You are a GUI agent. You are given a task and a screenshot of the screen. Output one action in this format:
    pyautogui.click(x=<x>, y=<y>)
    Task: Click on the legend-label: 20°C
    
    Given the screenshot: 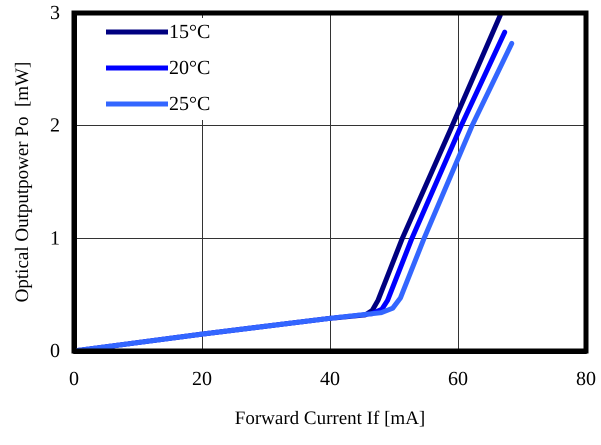 What is the action you would take?
    pyautogui.click(x=189, y=68)
    